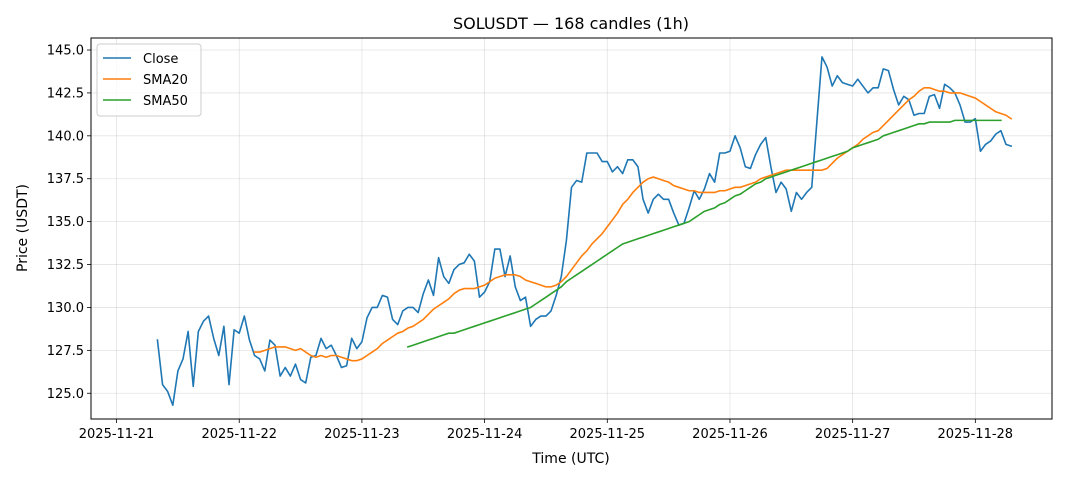 The height and width of the screenshot is (481, 1068). I want to click on chart-title: SOLUSDT — 168 candles (1h), so click(571, 23).